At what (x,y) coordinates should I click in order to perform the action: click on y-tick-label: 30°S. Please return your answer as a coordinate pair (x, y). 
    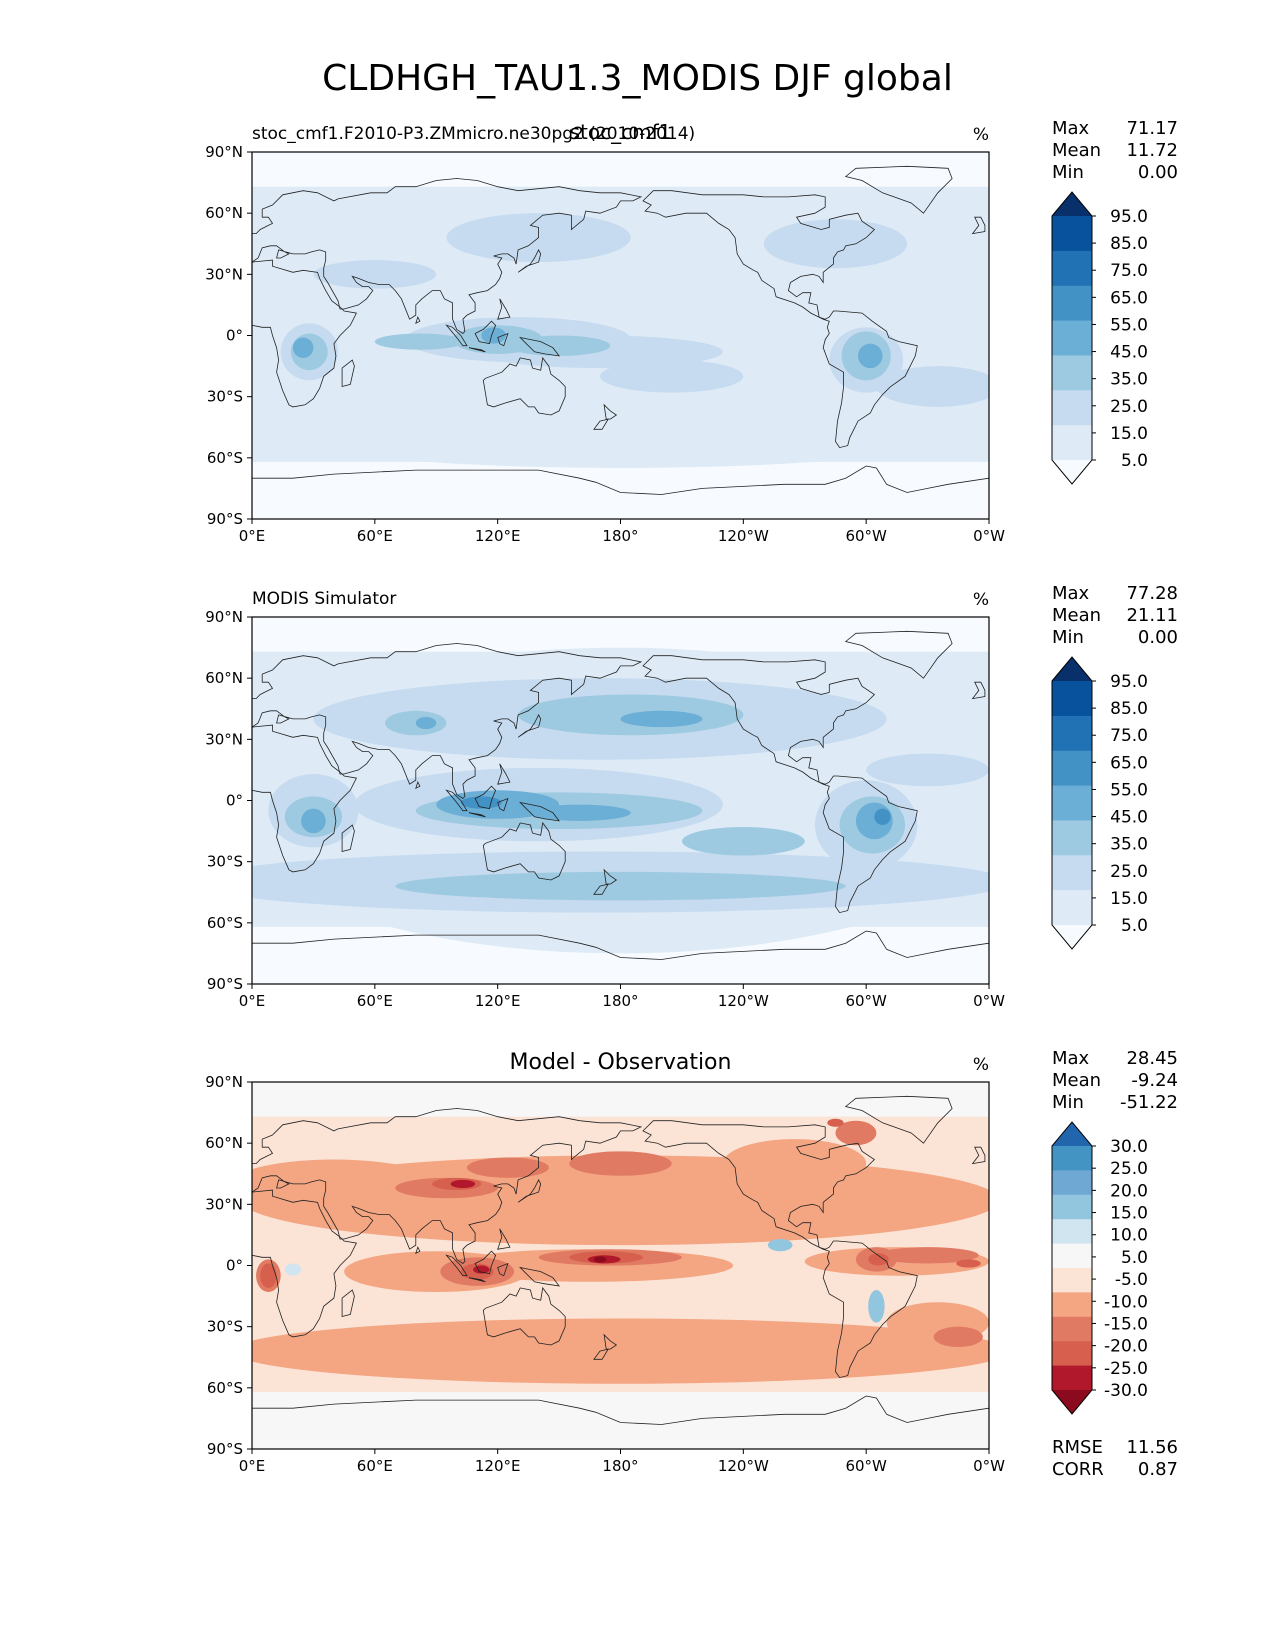
    Looking at the image, I should click on (225, 862).